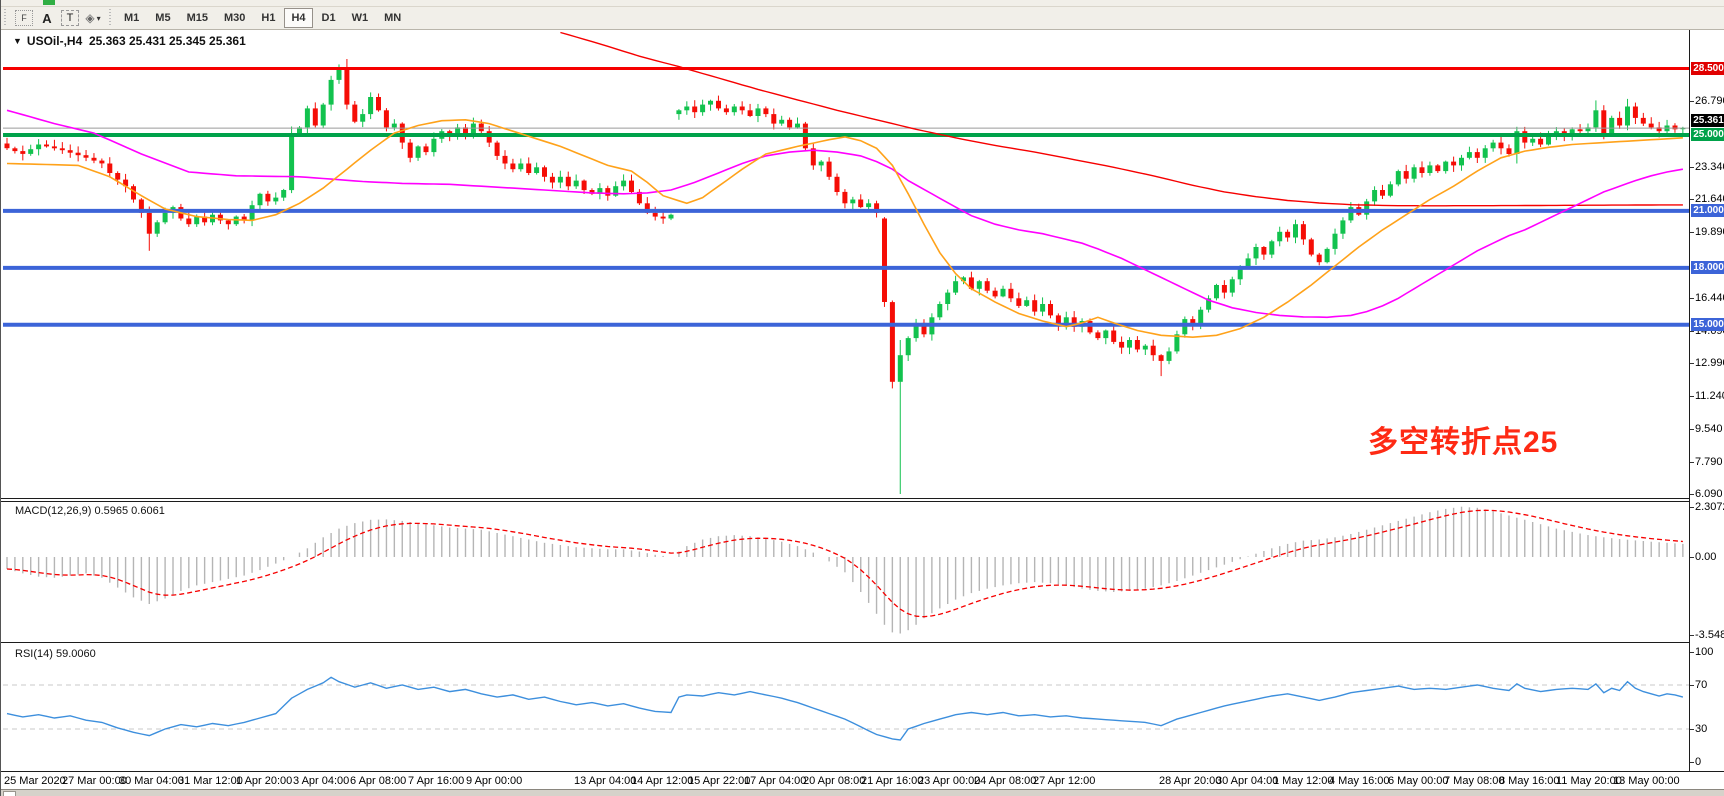 This screenshot has width=1724, height=796. I want to click on rsi-axis-label: 0, so click(1698, 762).